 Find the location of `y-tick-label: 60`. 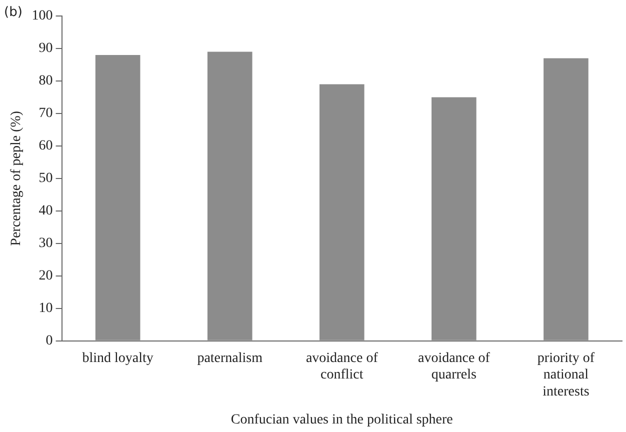

y-tick-label: 60 is located at coordinates (45, 146).